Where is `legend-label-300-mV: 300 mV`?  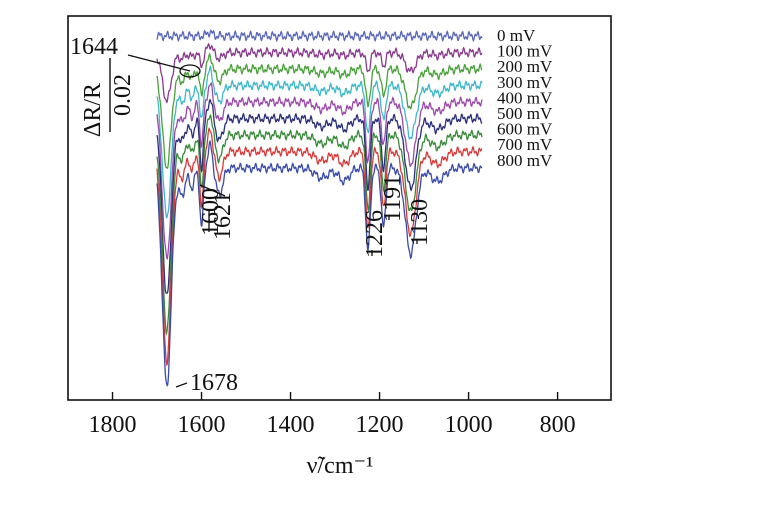 legend-label-300-mV: 300 mV is located at coordinates (525, 82).